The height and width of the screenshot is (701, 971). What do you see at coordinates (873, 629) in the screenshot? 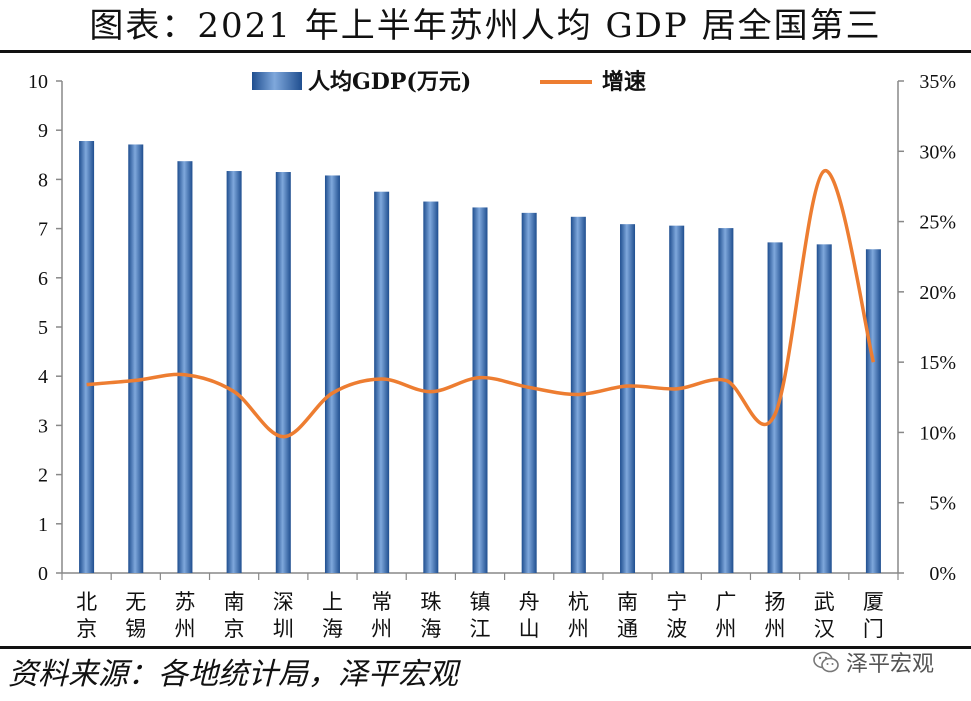
I see `x-tick-label-16: 门` at bounding box center [873, 629].